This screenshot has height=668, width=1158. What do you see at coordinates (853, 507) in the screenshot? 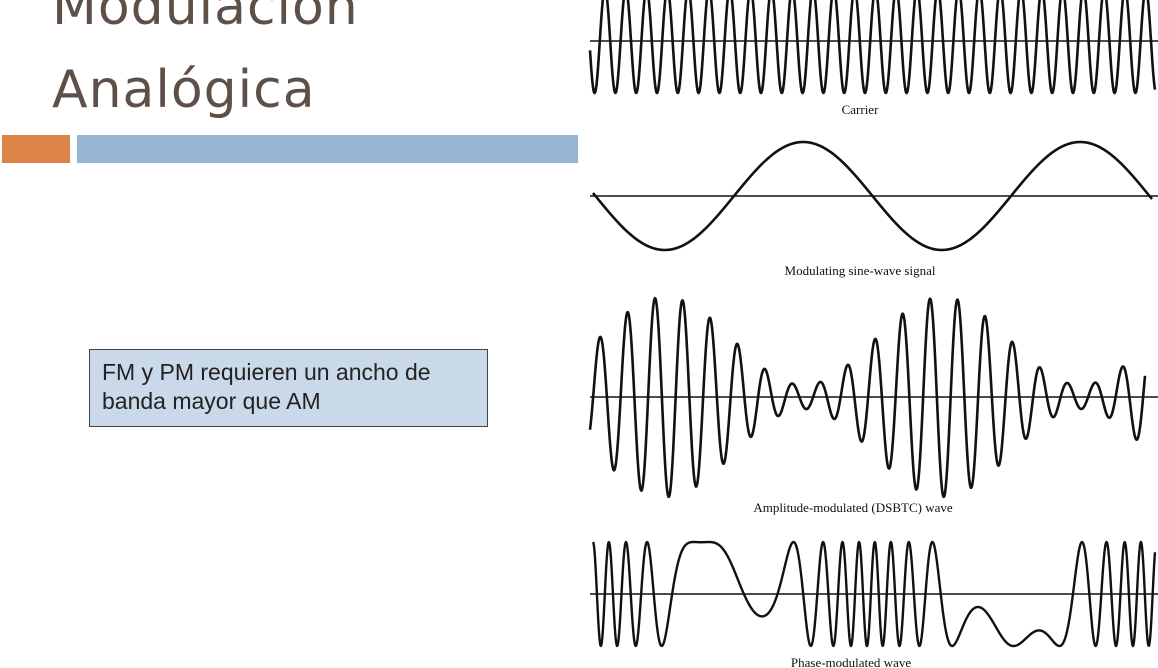
I see `am-caption: Amplitude-modulated (DSBTC) wave` at bounding box center [853, 507].